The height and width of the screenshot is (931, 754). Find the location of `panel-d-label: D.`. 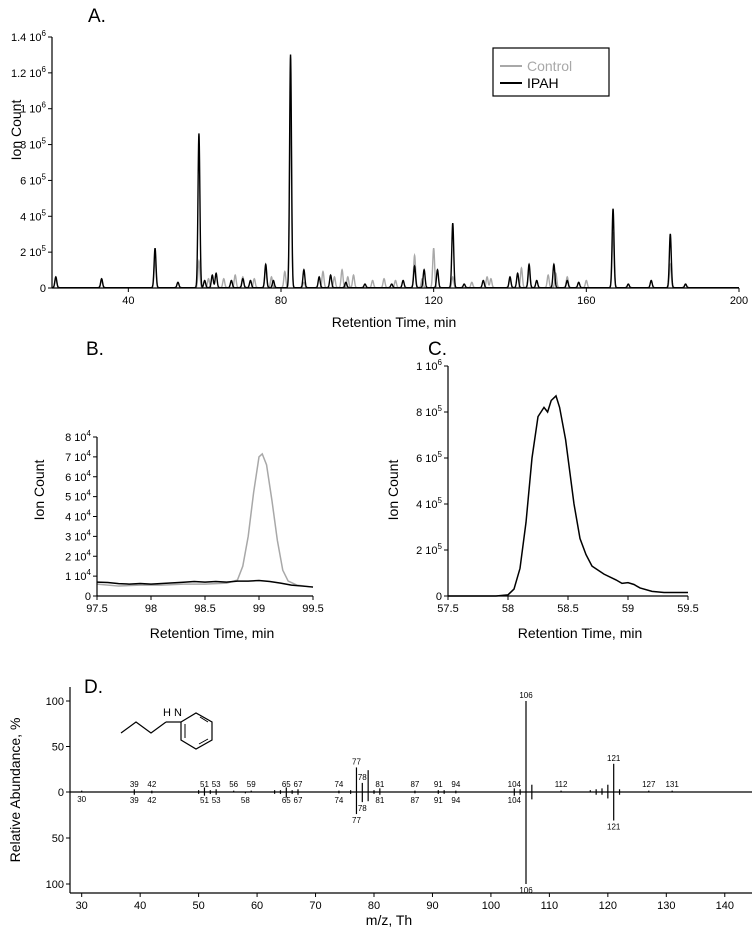

panel-d-label: D. is located at coordinates (93, 687).